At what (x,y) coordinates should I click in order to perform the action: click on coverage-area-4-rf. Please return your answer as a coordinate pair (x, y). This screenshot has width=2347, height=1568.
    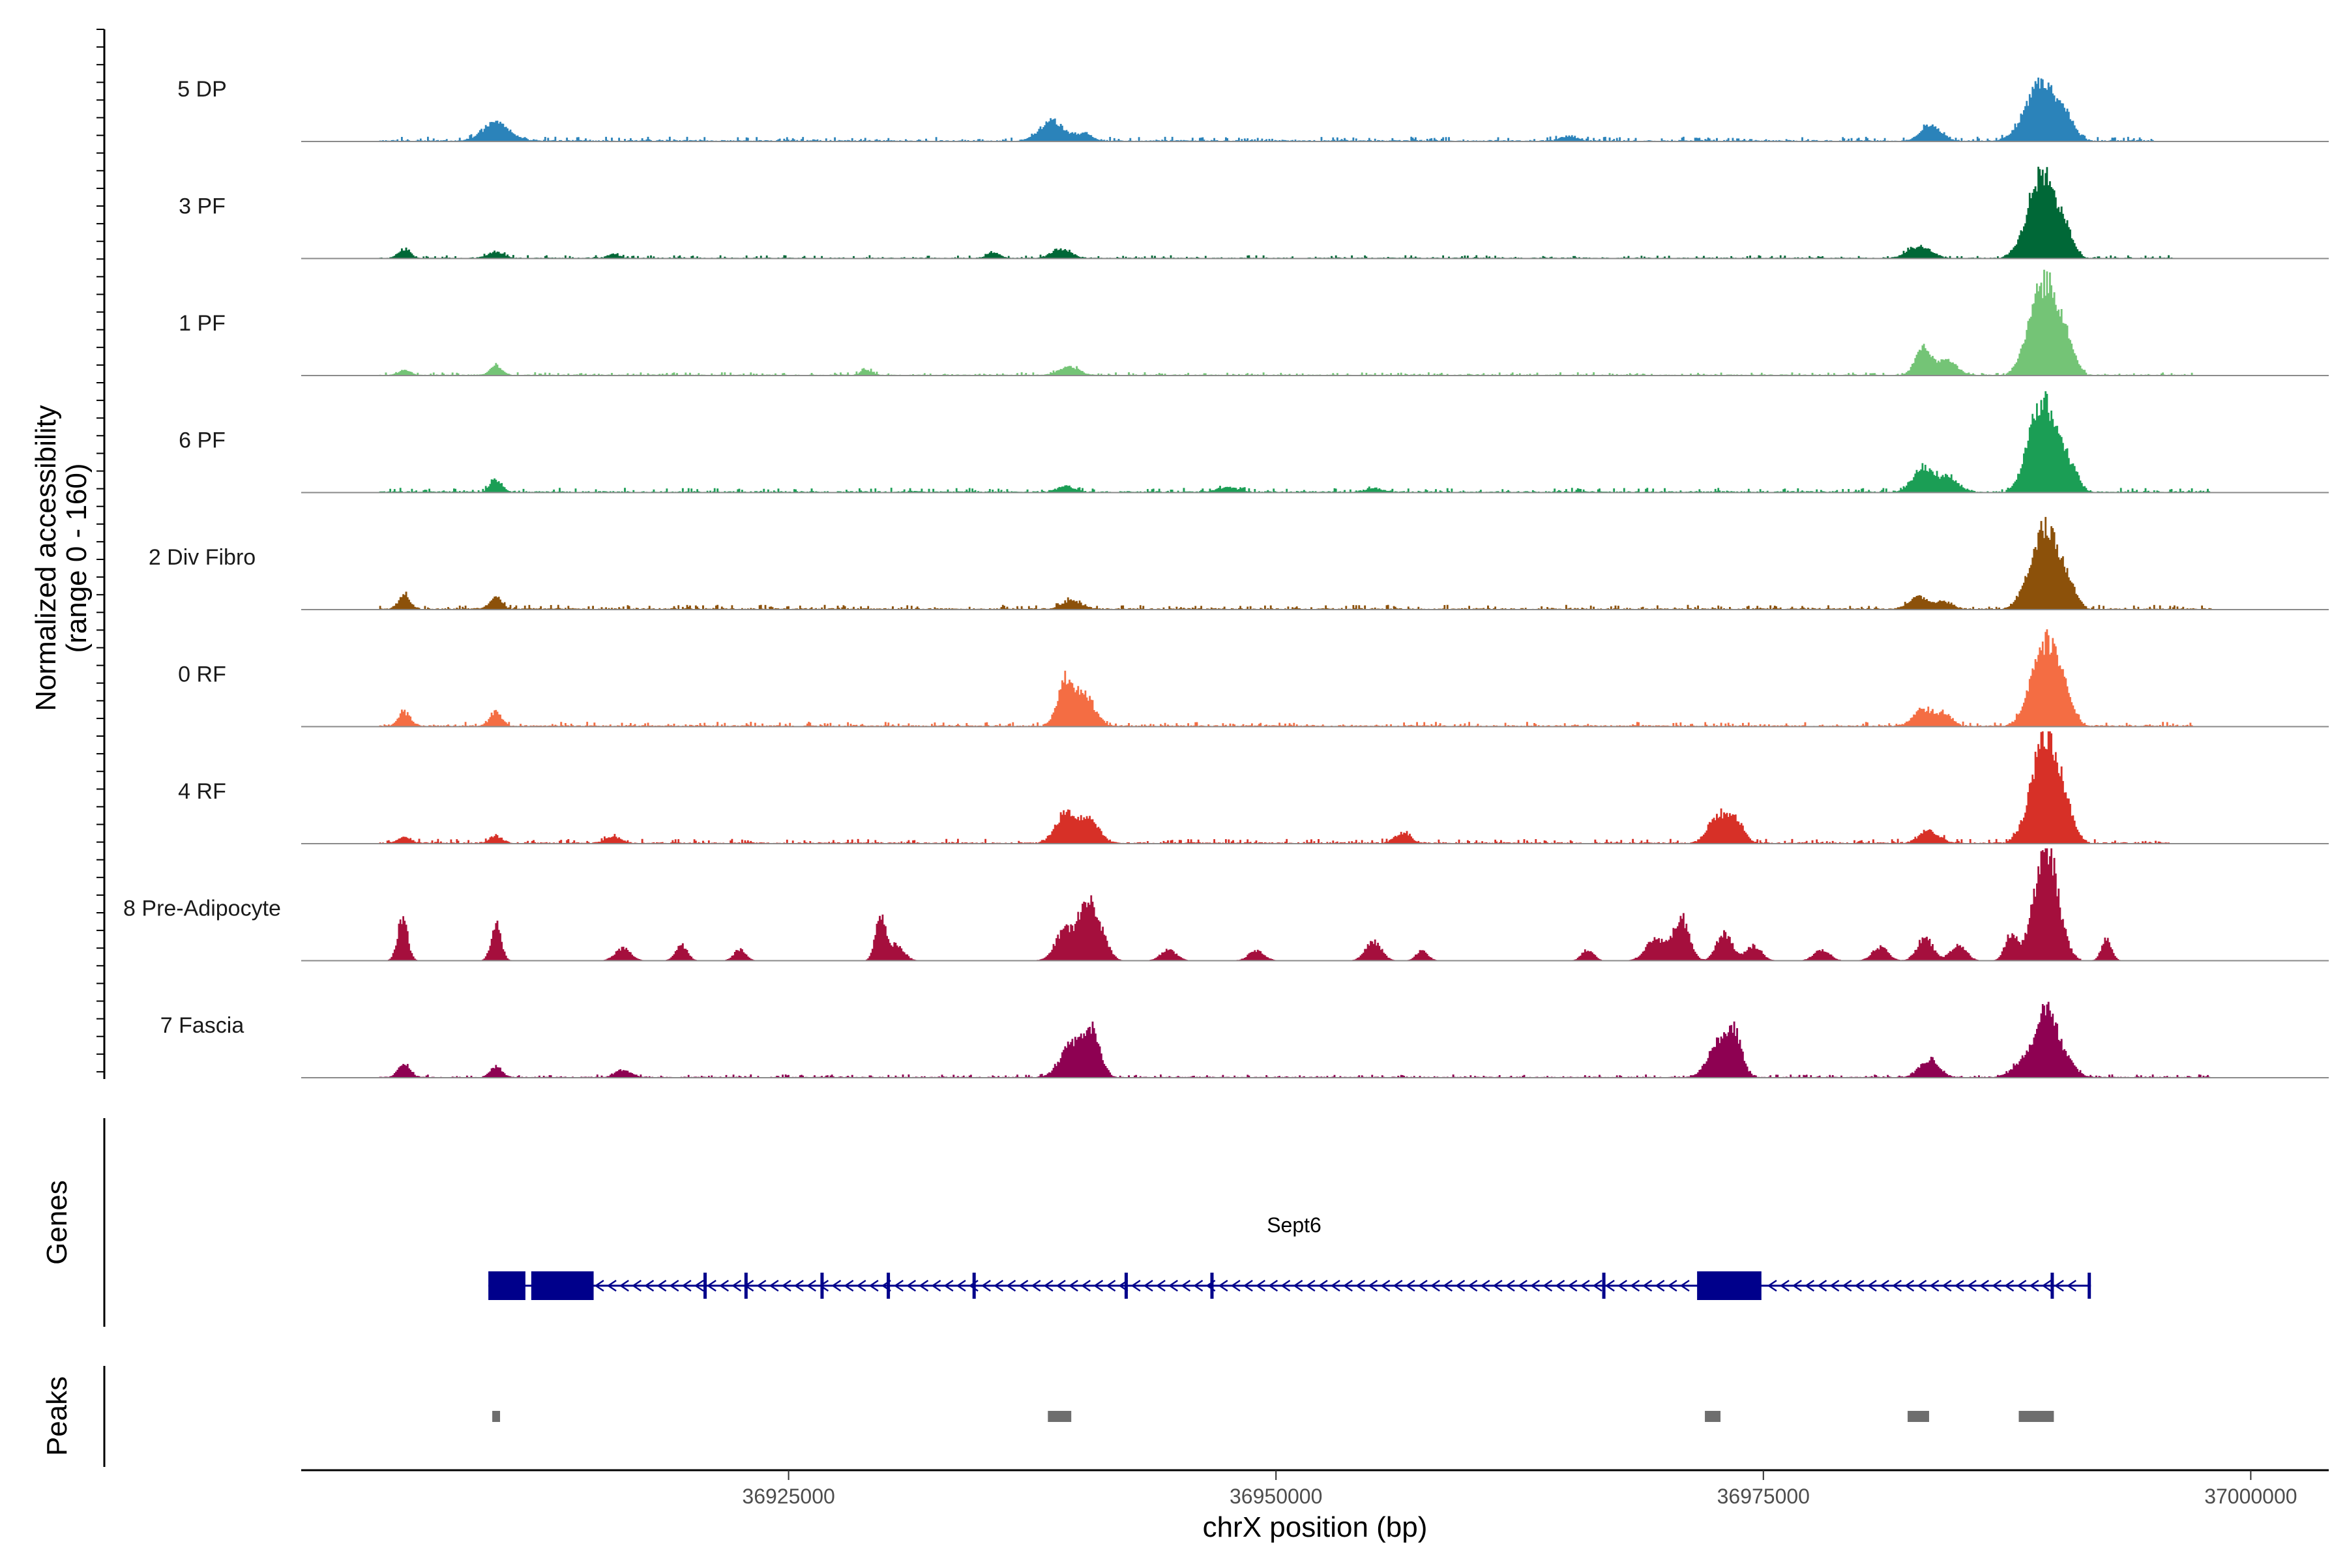
    Looking at the image, I should click on (1315, 788).